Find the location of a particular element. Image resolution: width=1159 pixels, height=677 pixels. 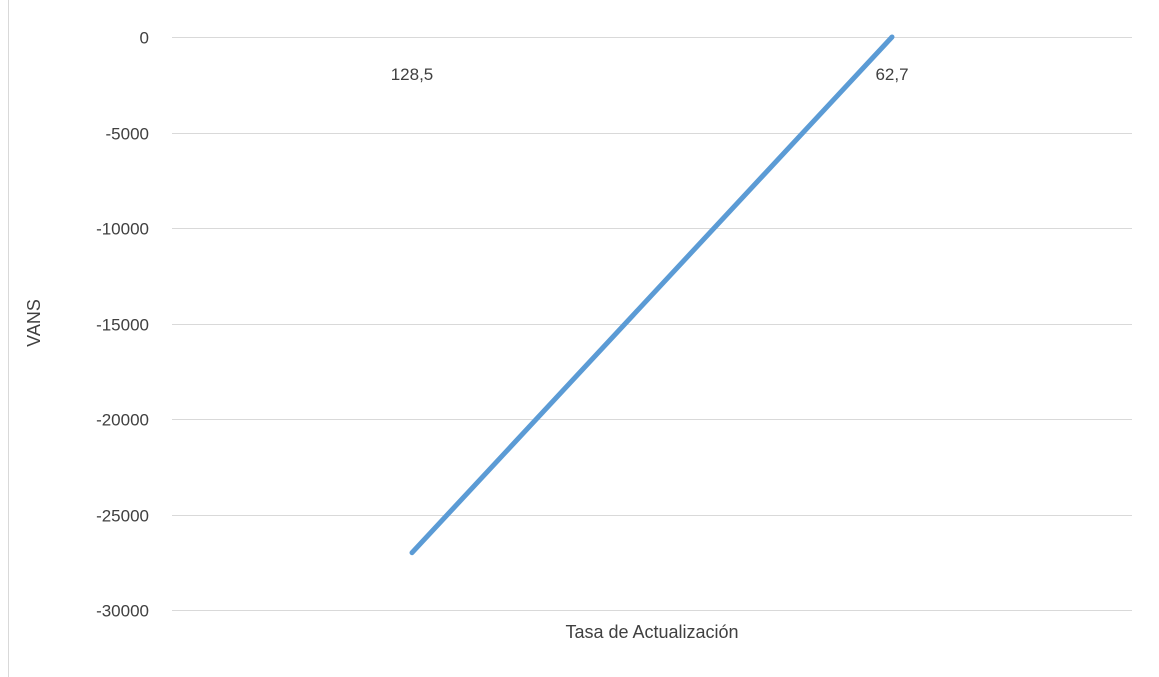

category-labels: 128,5 62,7 is located at coordinates (650, 74).